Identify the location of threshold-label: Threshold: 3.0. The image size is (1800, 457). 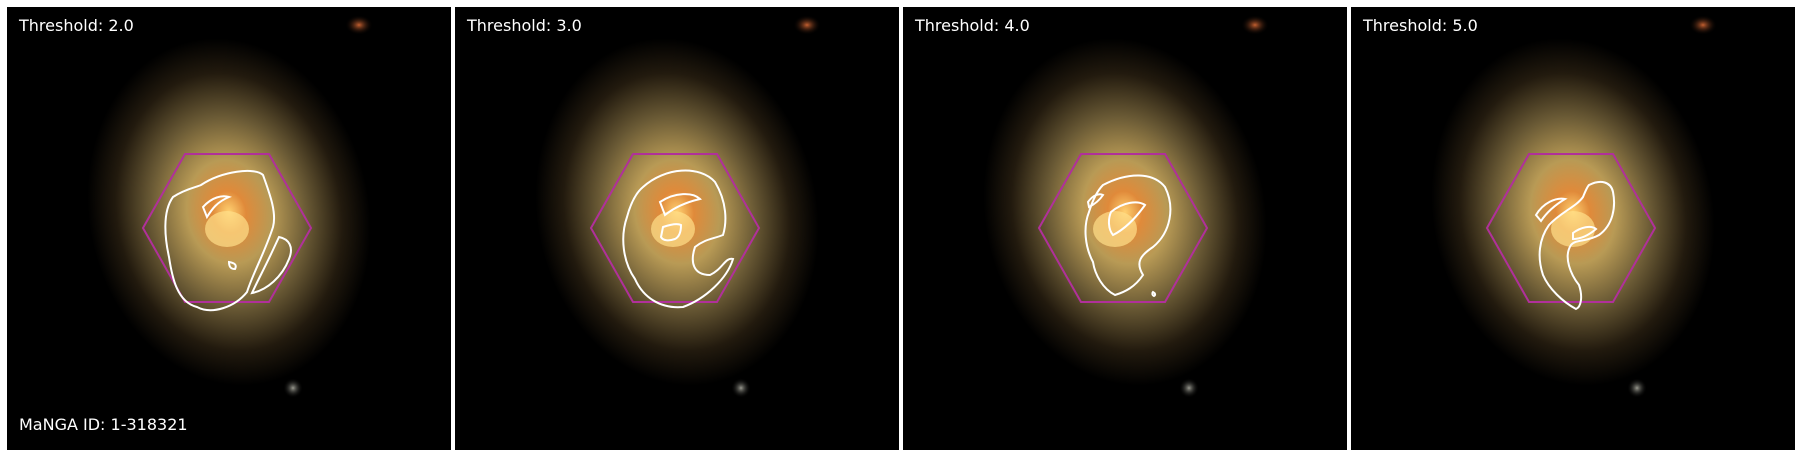
(524, 25).